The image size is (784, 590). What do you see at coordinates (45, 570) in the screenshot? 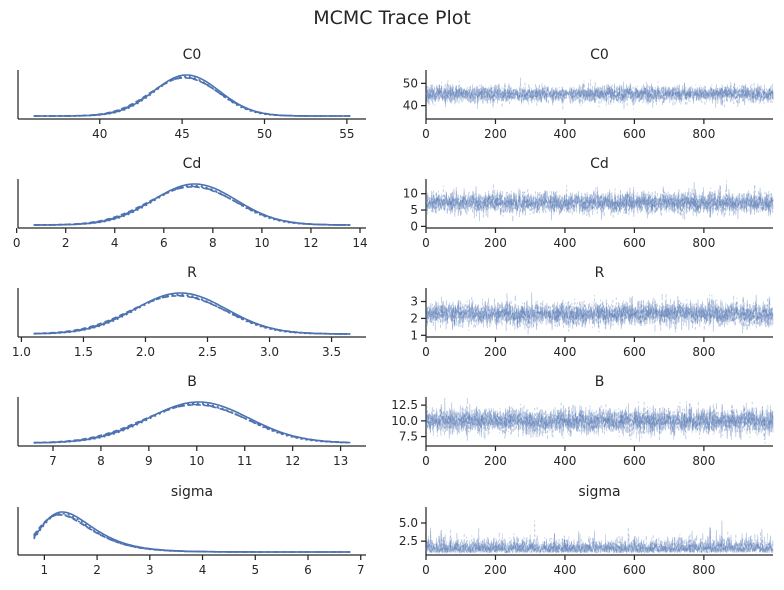
I see `x-tick-label: 1` at bounding box center [45, 570].